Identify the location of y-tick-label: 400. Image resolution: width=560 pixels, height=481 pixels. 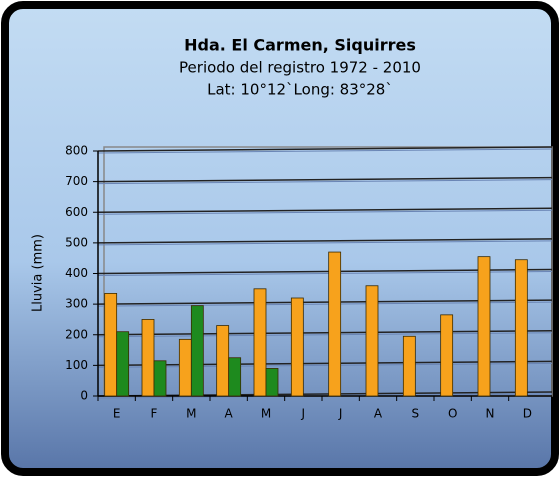
(76, 273).